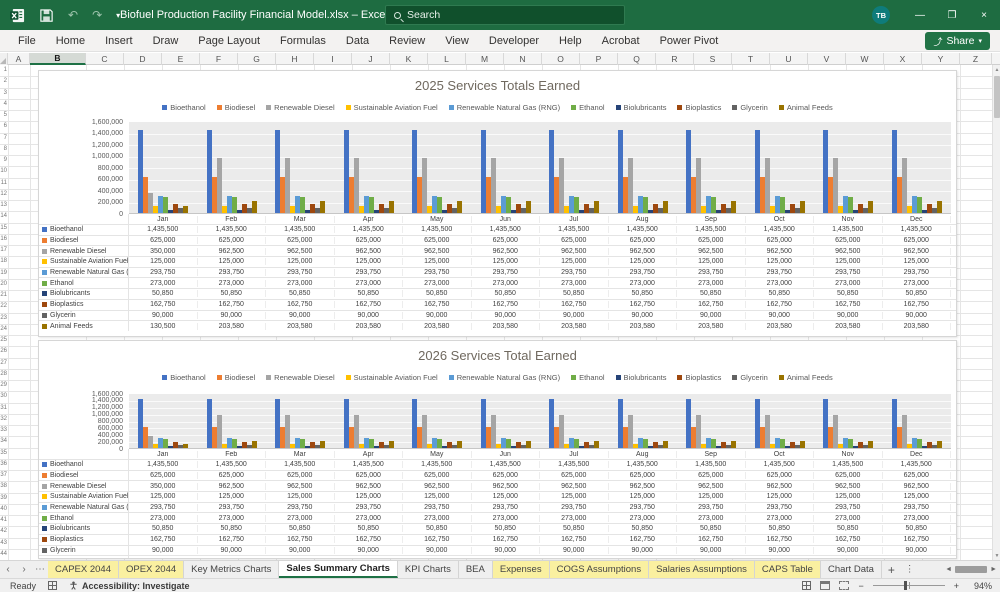 The image size is (1000, 592). Describe the element at coordinates (407, 40) in the screenshot. I see `ribbon-tab-review: Review` at that location.